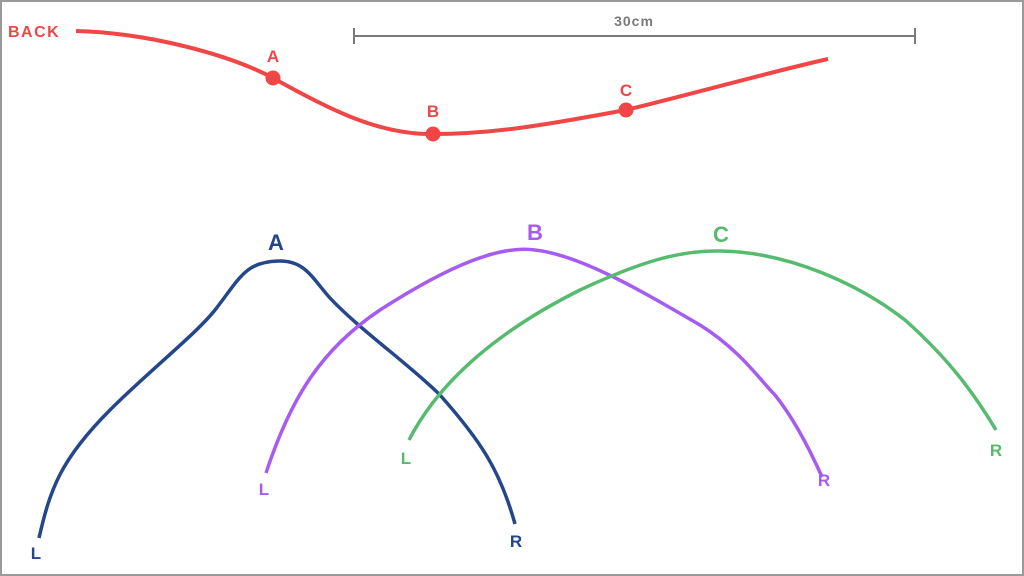  What do you see at coordinates (516, 541) in the screenshot?
I see `cross-section-a-right-label: R` at bounding box center [516, 541].